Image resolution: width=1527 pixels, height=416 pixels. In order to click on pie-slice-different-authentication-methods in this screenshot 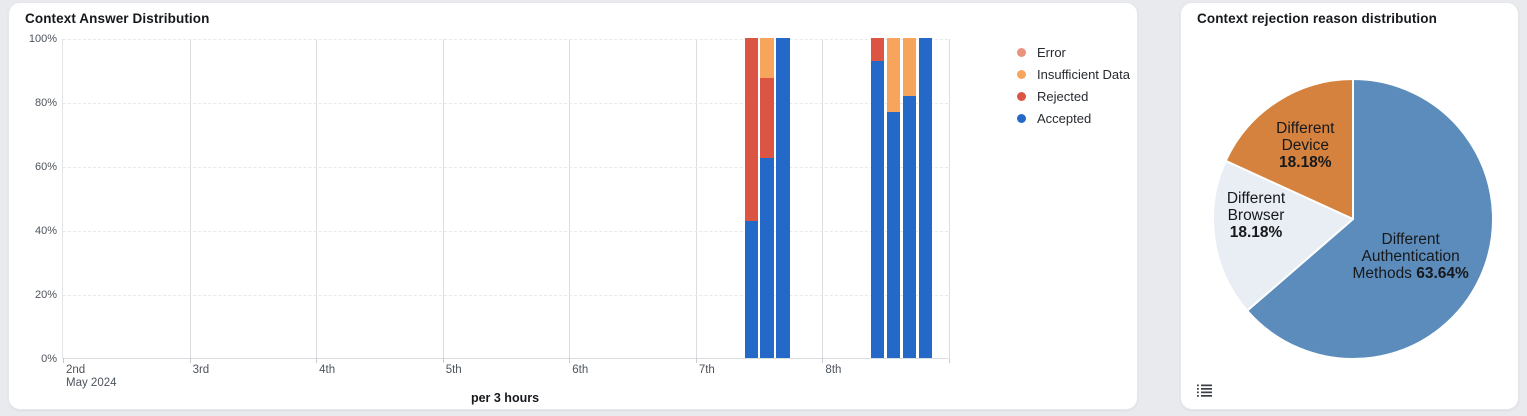, I will do `click(1370, 219)`.